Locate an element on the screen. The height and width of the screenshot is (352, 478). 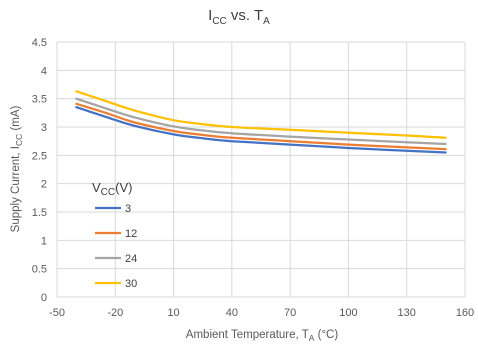
legend-entry-12: 12 is located at coordinates (116, 234).